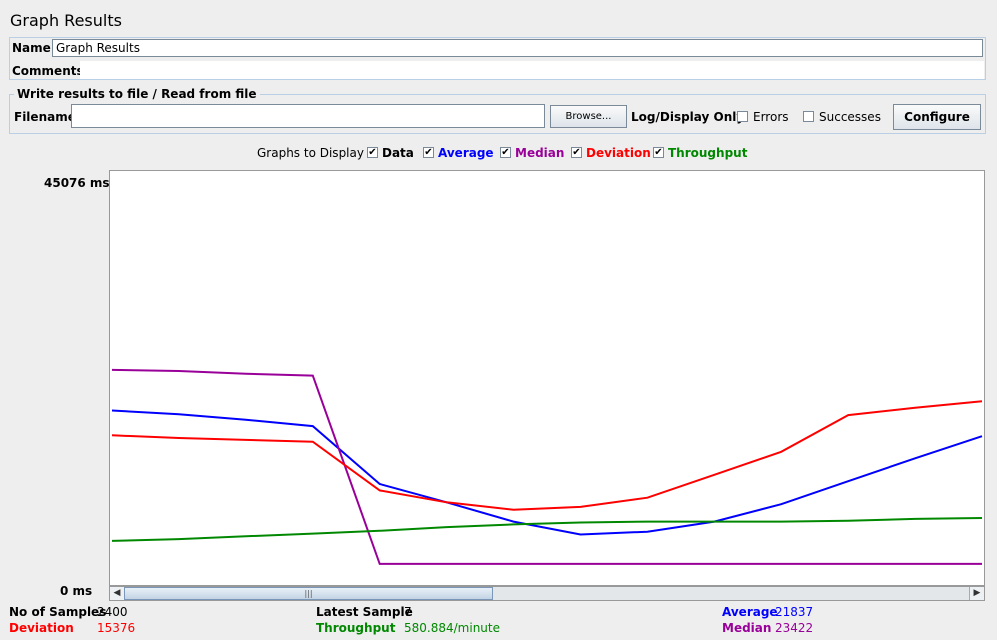  What do you see at coordinates (137, 94) in the screenshot?
I see `file-fieldset-legend: Write results to file / Read from file` at bounding box center [137, 94].